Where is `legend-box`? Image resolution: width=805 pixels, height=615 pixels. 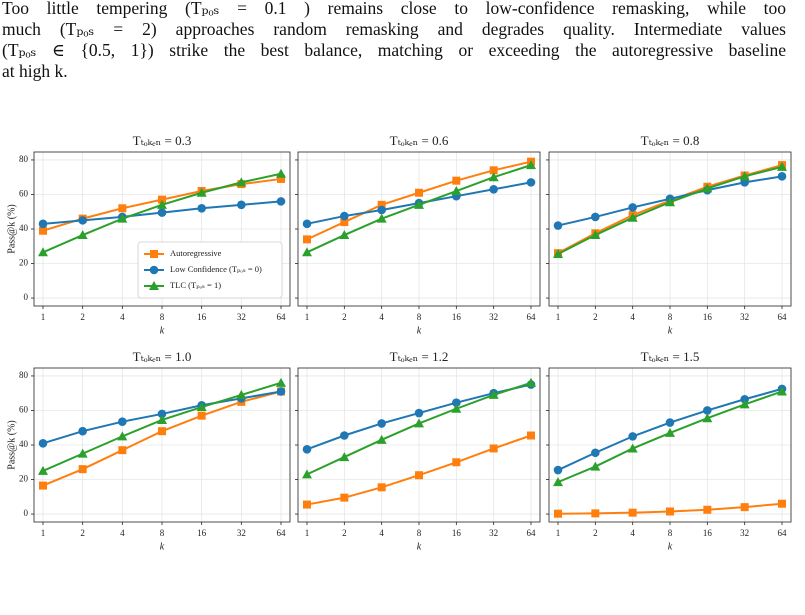 legend-box is located at coordinates (210, 270).